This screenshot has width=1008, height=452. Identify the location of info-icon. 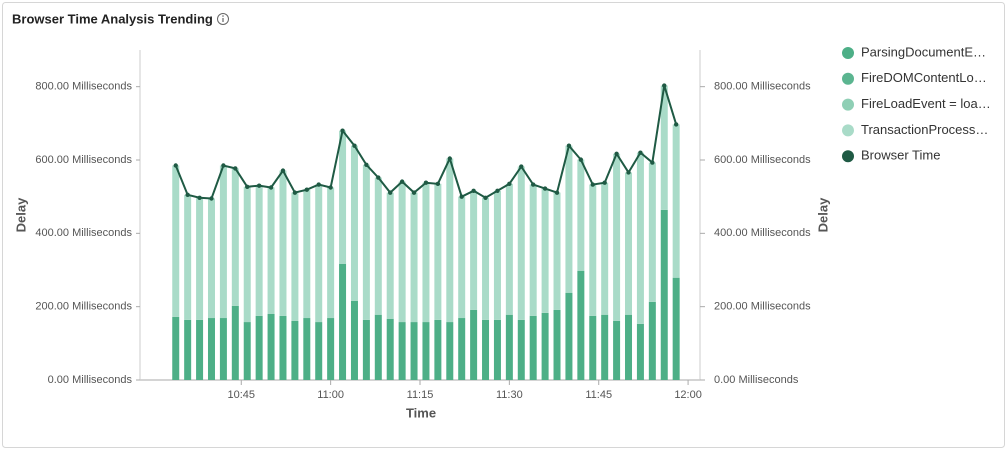
(223, 19).